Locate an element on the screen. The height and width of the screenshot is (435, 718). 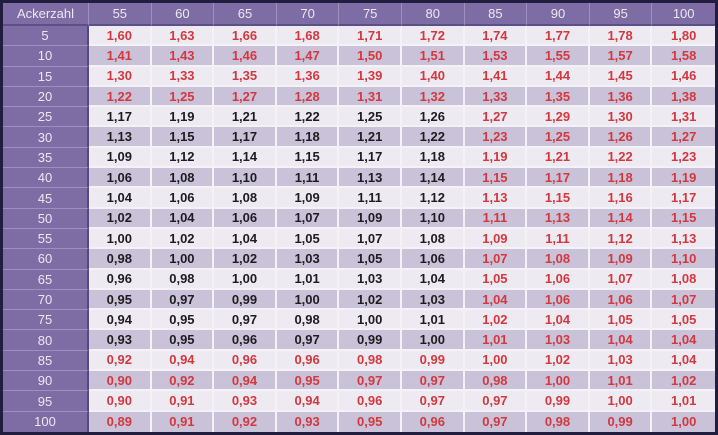
table-cell-100-60: 0,91 is located at coordinates (183, 421).